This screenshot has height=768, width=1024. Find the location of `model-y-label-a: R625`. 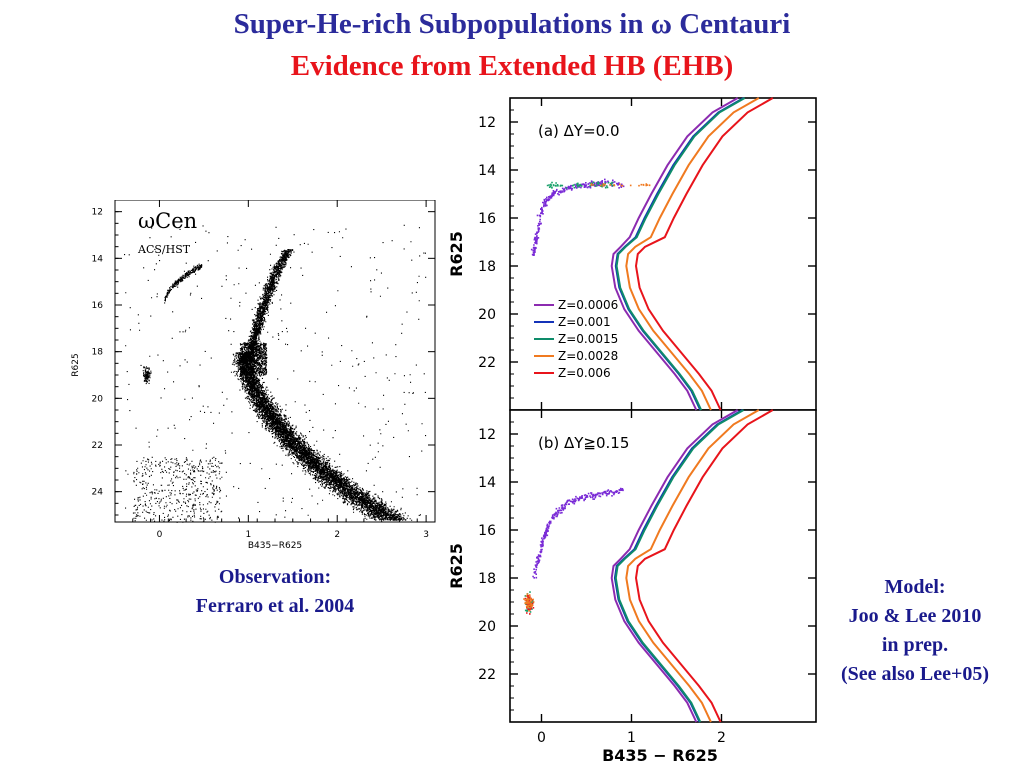

model-y-label-a: R625 is located at coordinates (456, 254).